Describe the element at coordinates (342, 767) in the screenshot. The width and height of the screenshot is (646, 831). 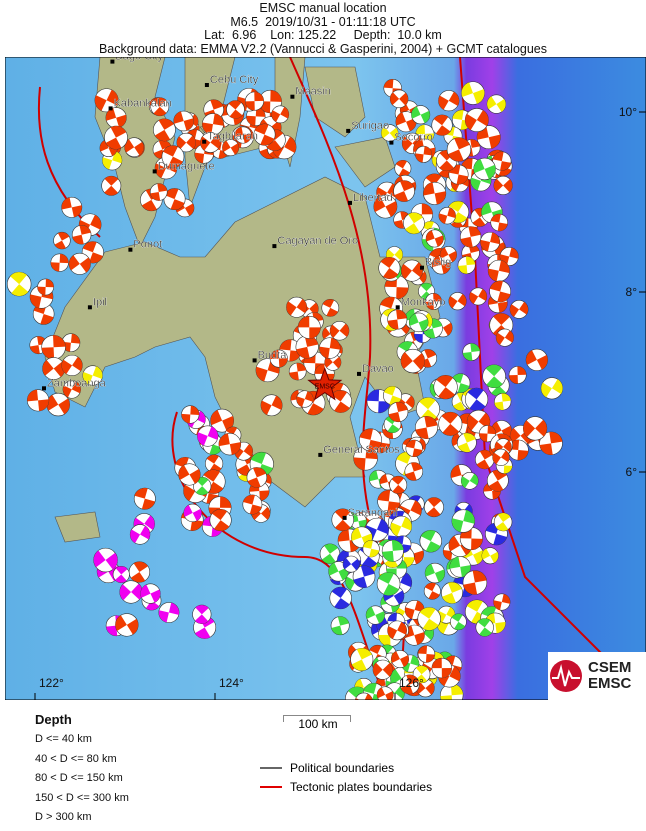
I see `political-boundaries-label: Political boundaries` at that location.